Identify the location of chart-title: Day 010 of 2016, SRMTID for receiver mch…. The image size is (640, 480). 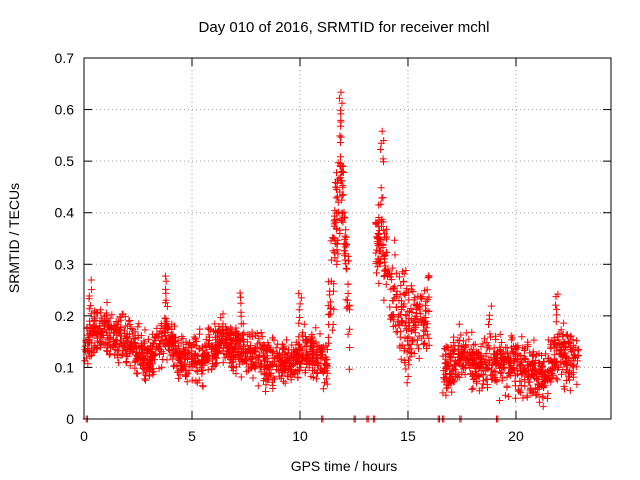
(344, 27).